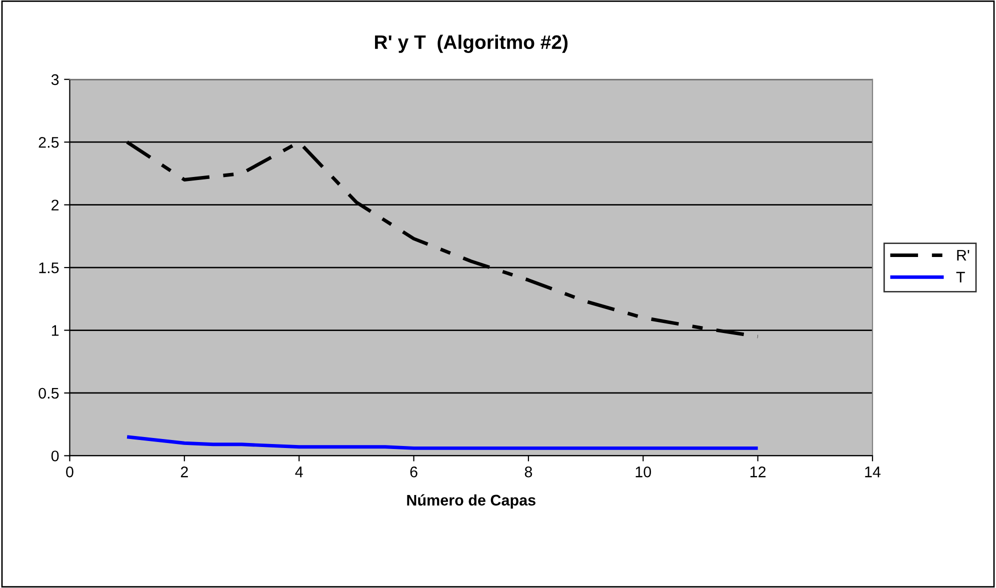 The width and height of the screenshot is (996, 588). What do you see at coordinates (471, 43) in the screenshot?
I see `chart-title: R' y T (Algoritmo #2)` at bounding box center [471, 43].